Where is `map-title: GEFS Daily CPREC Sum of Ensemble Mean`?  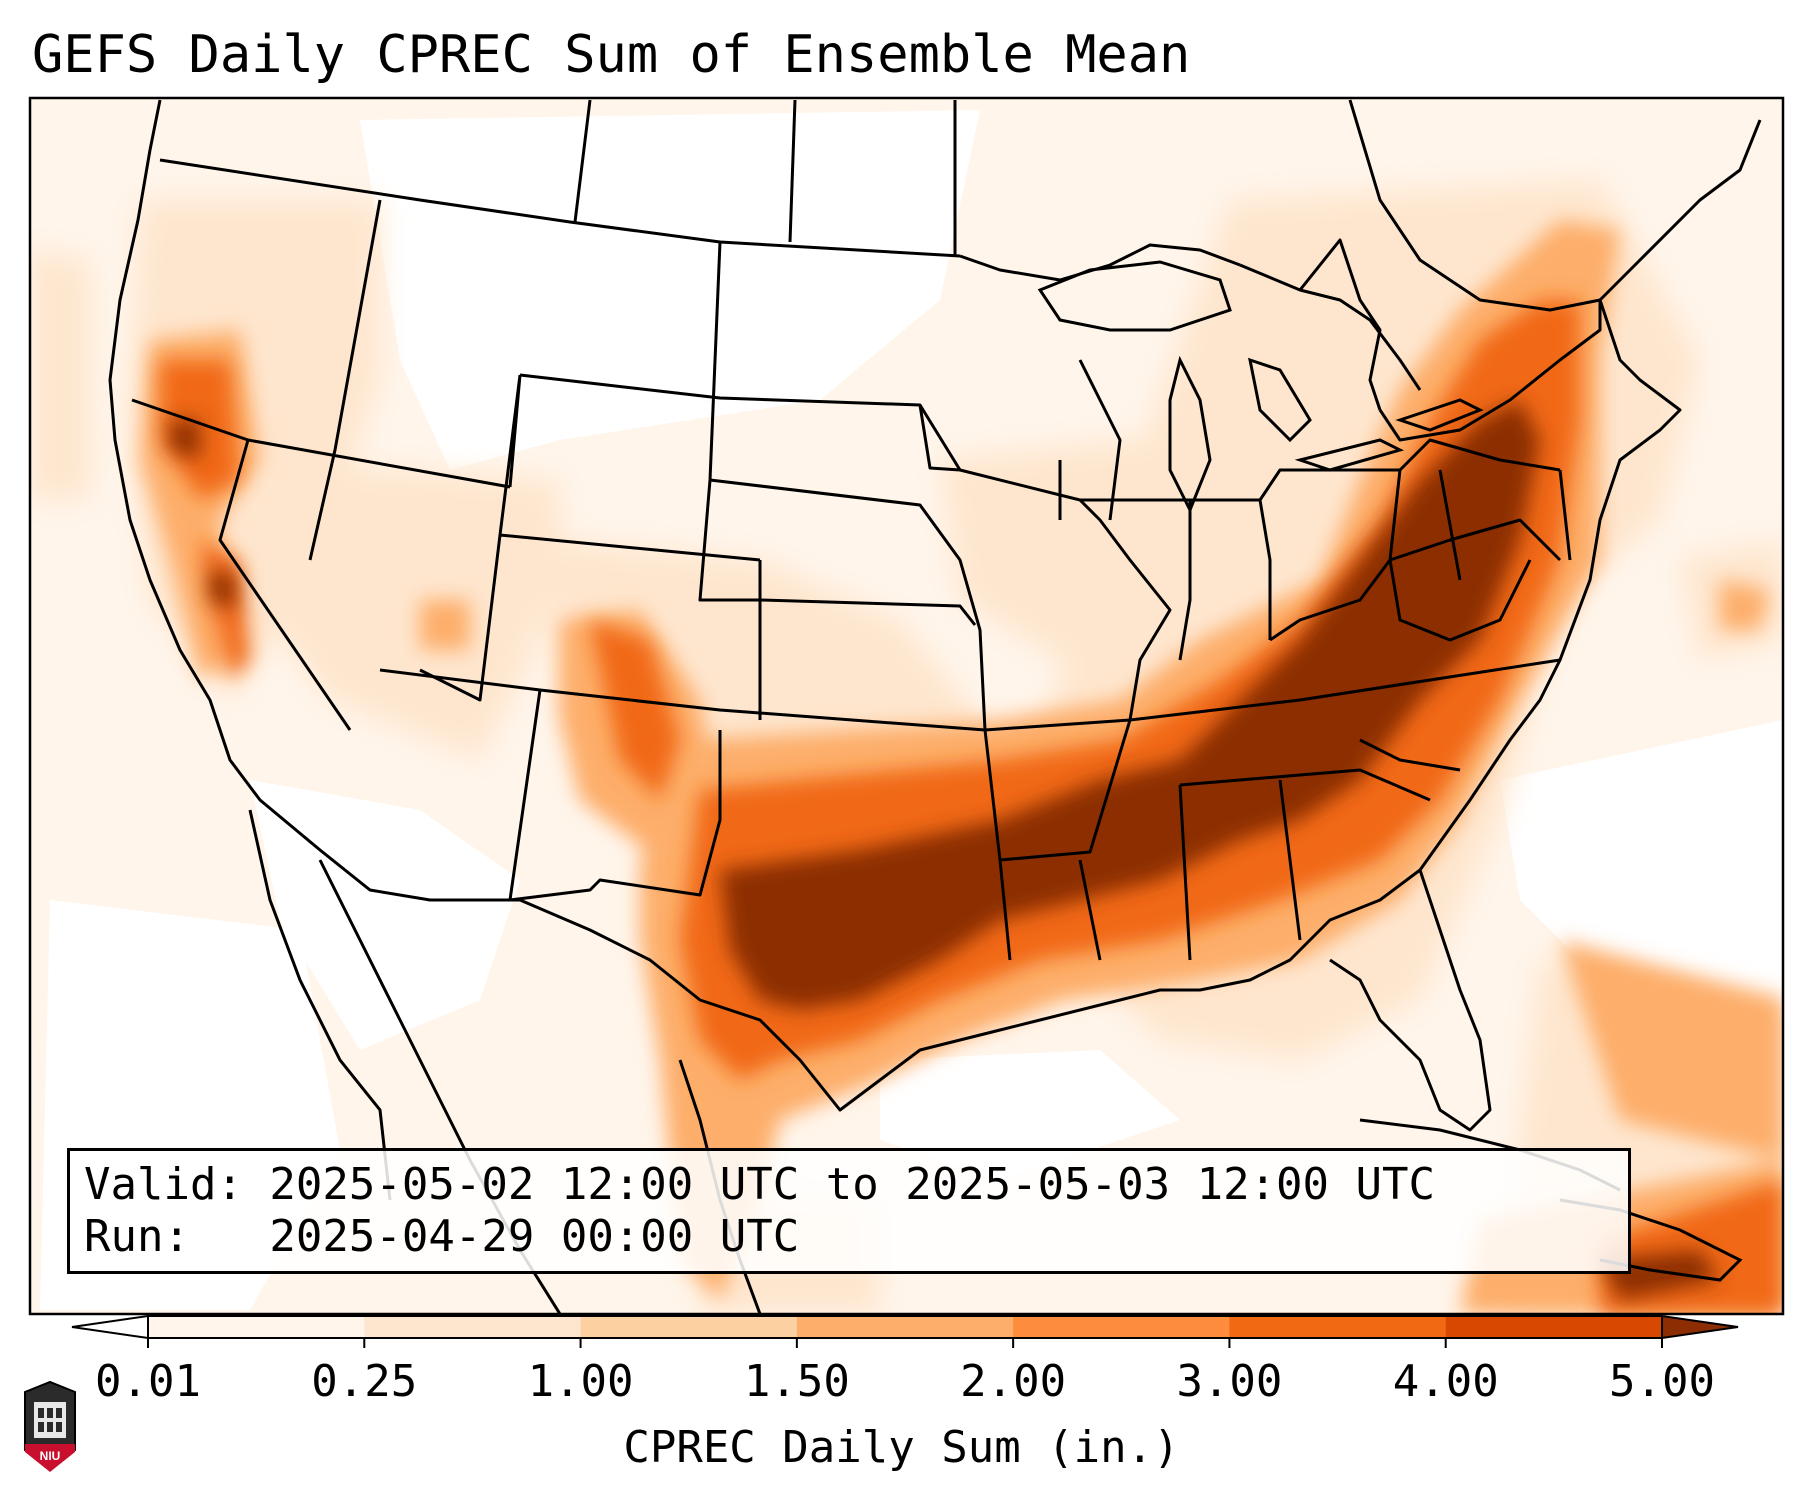 map-title: GEFS Daily CPREC Sum of Ensemble Mean is located at coordinates (611, 55).